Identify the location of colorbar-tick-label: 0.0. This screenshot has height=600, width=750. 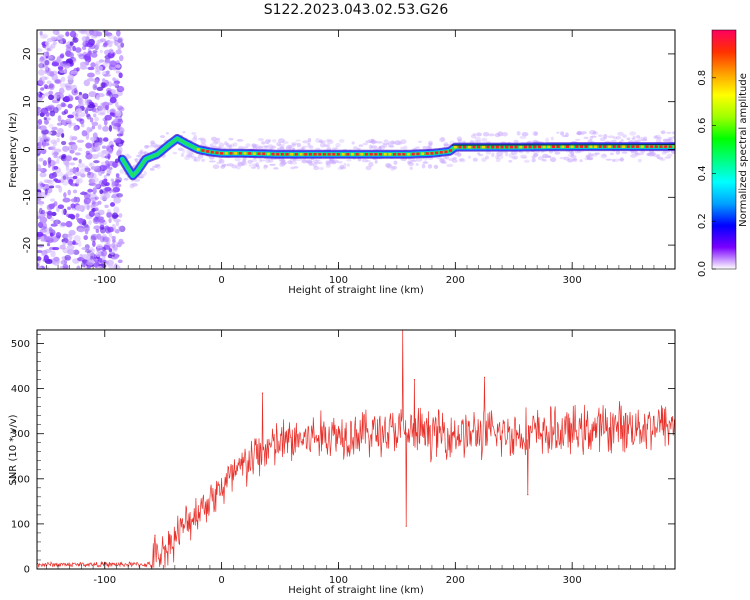
(702, 269).